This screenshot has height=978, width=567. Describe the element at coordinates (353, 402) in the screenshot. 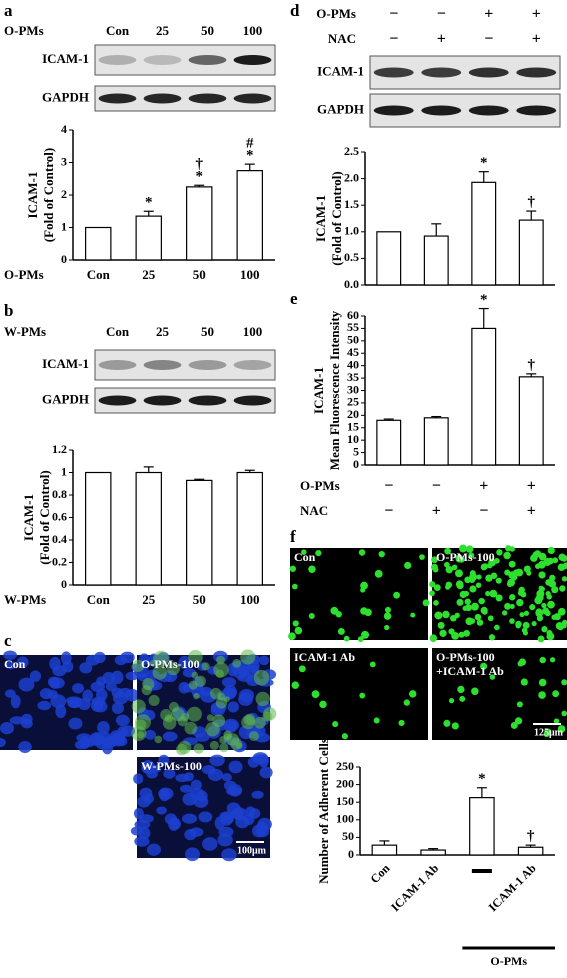

I see `y-tick-label: 25` at that location.